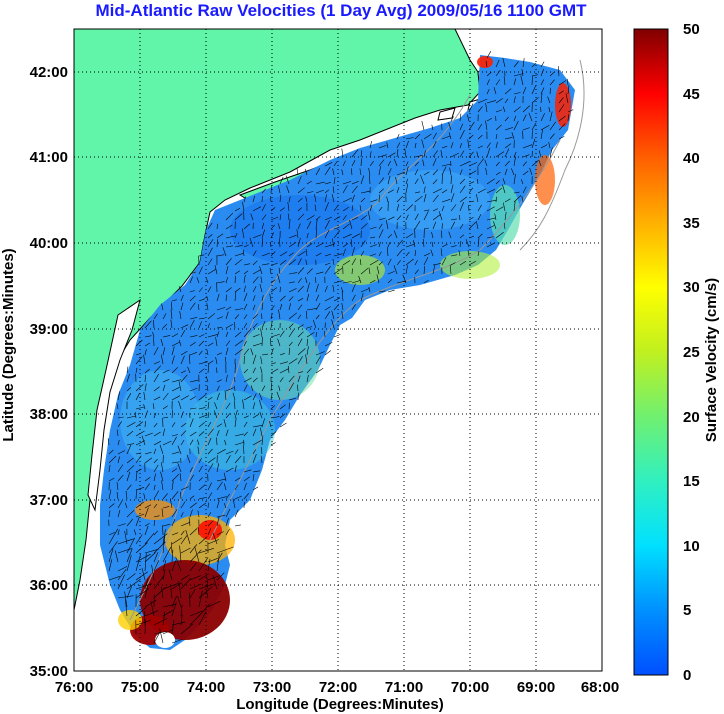  What do you see at coordinates (49, 157) in the screenshot?
I see `y-tick-label: 41:00` at bounding box center [49, 157].